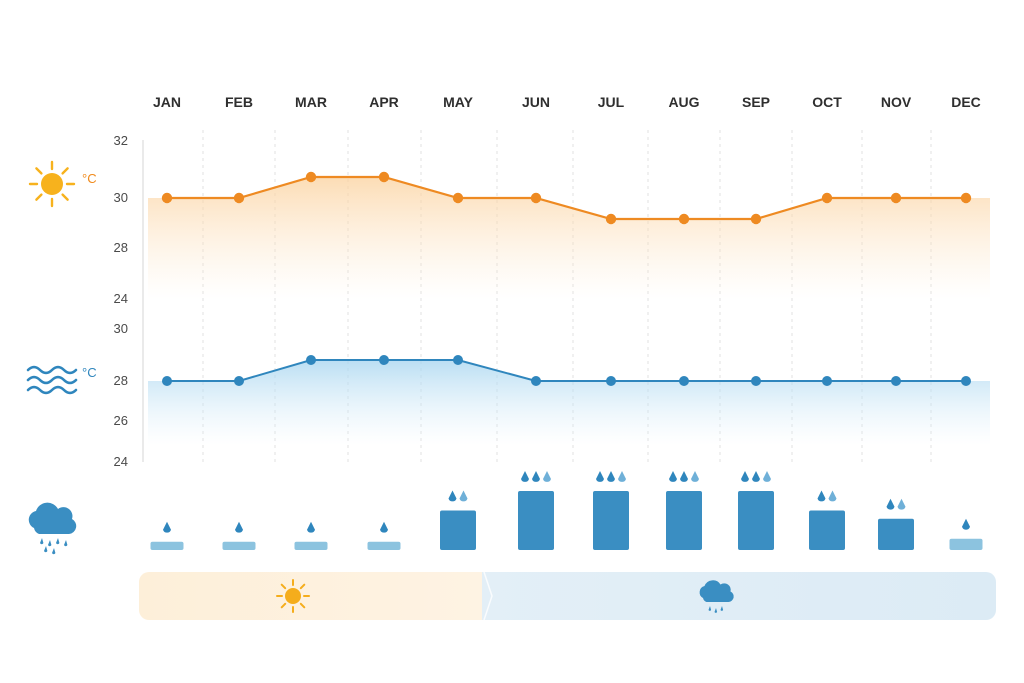 The width and height of the screenshot is (1024, 683). Describe the element at coordinates (896, 102) in the screenshot. I see `month-label: NOV` at that location.